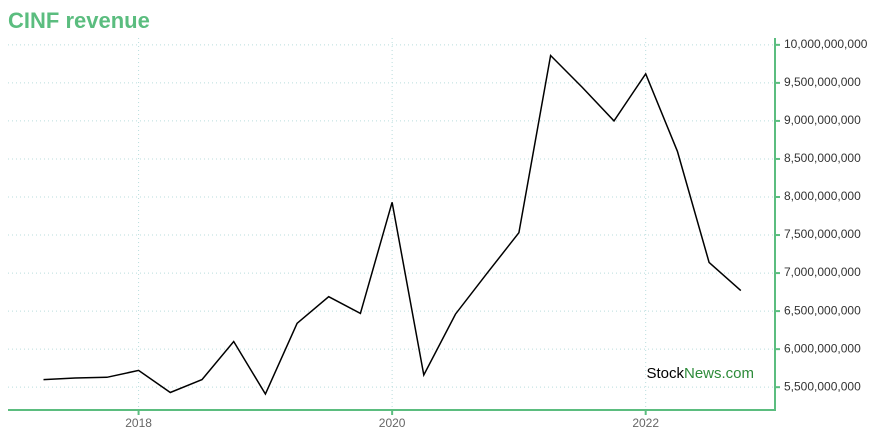 This screenshot has height=440, width=880. What do you see at coordinates (822, 120) in the screenshot?
I see `y-tick-label: 9,000,000,000` at bounding box center [822, 120].